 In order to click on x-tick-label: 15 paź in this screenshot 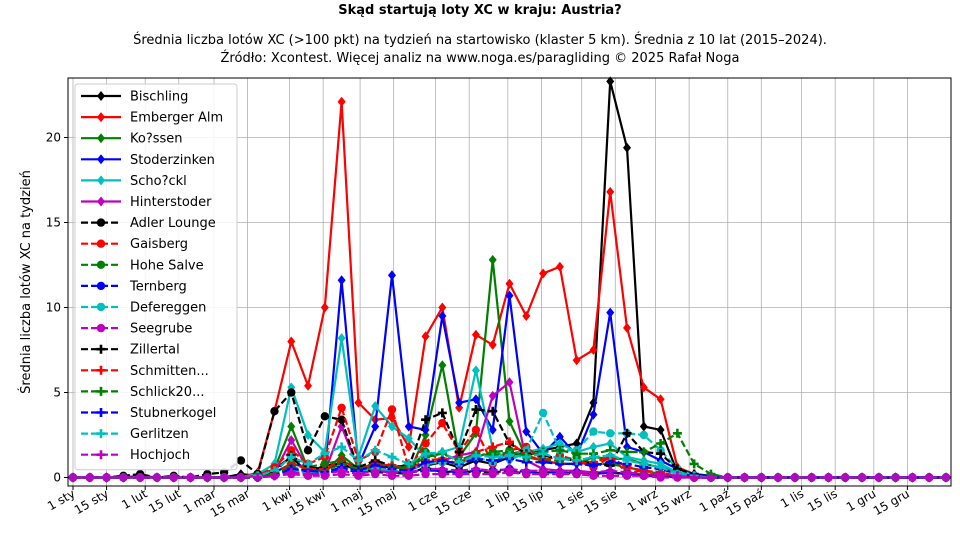, I will do `click(745, 502)`.